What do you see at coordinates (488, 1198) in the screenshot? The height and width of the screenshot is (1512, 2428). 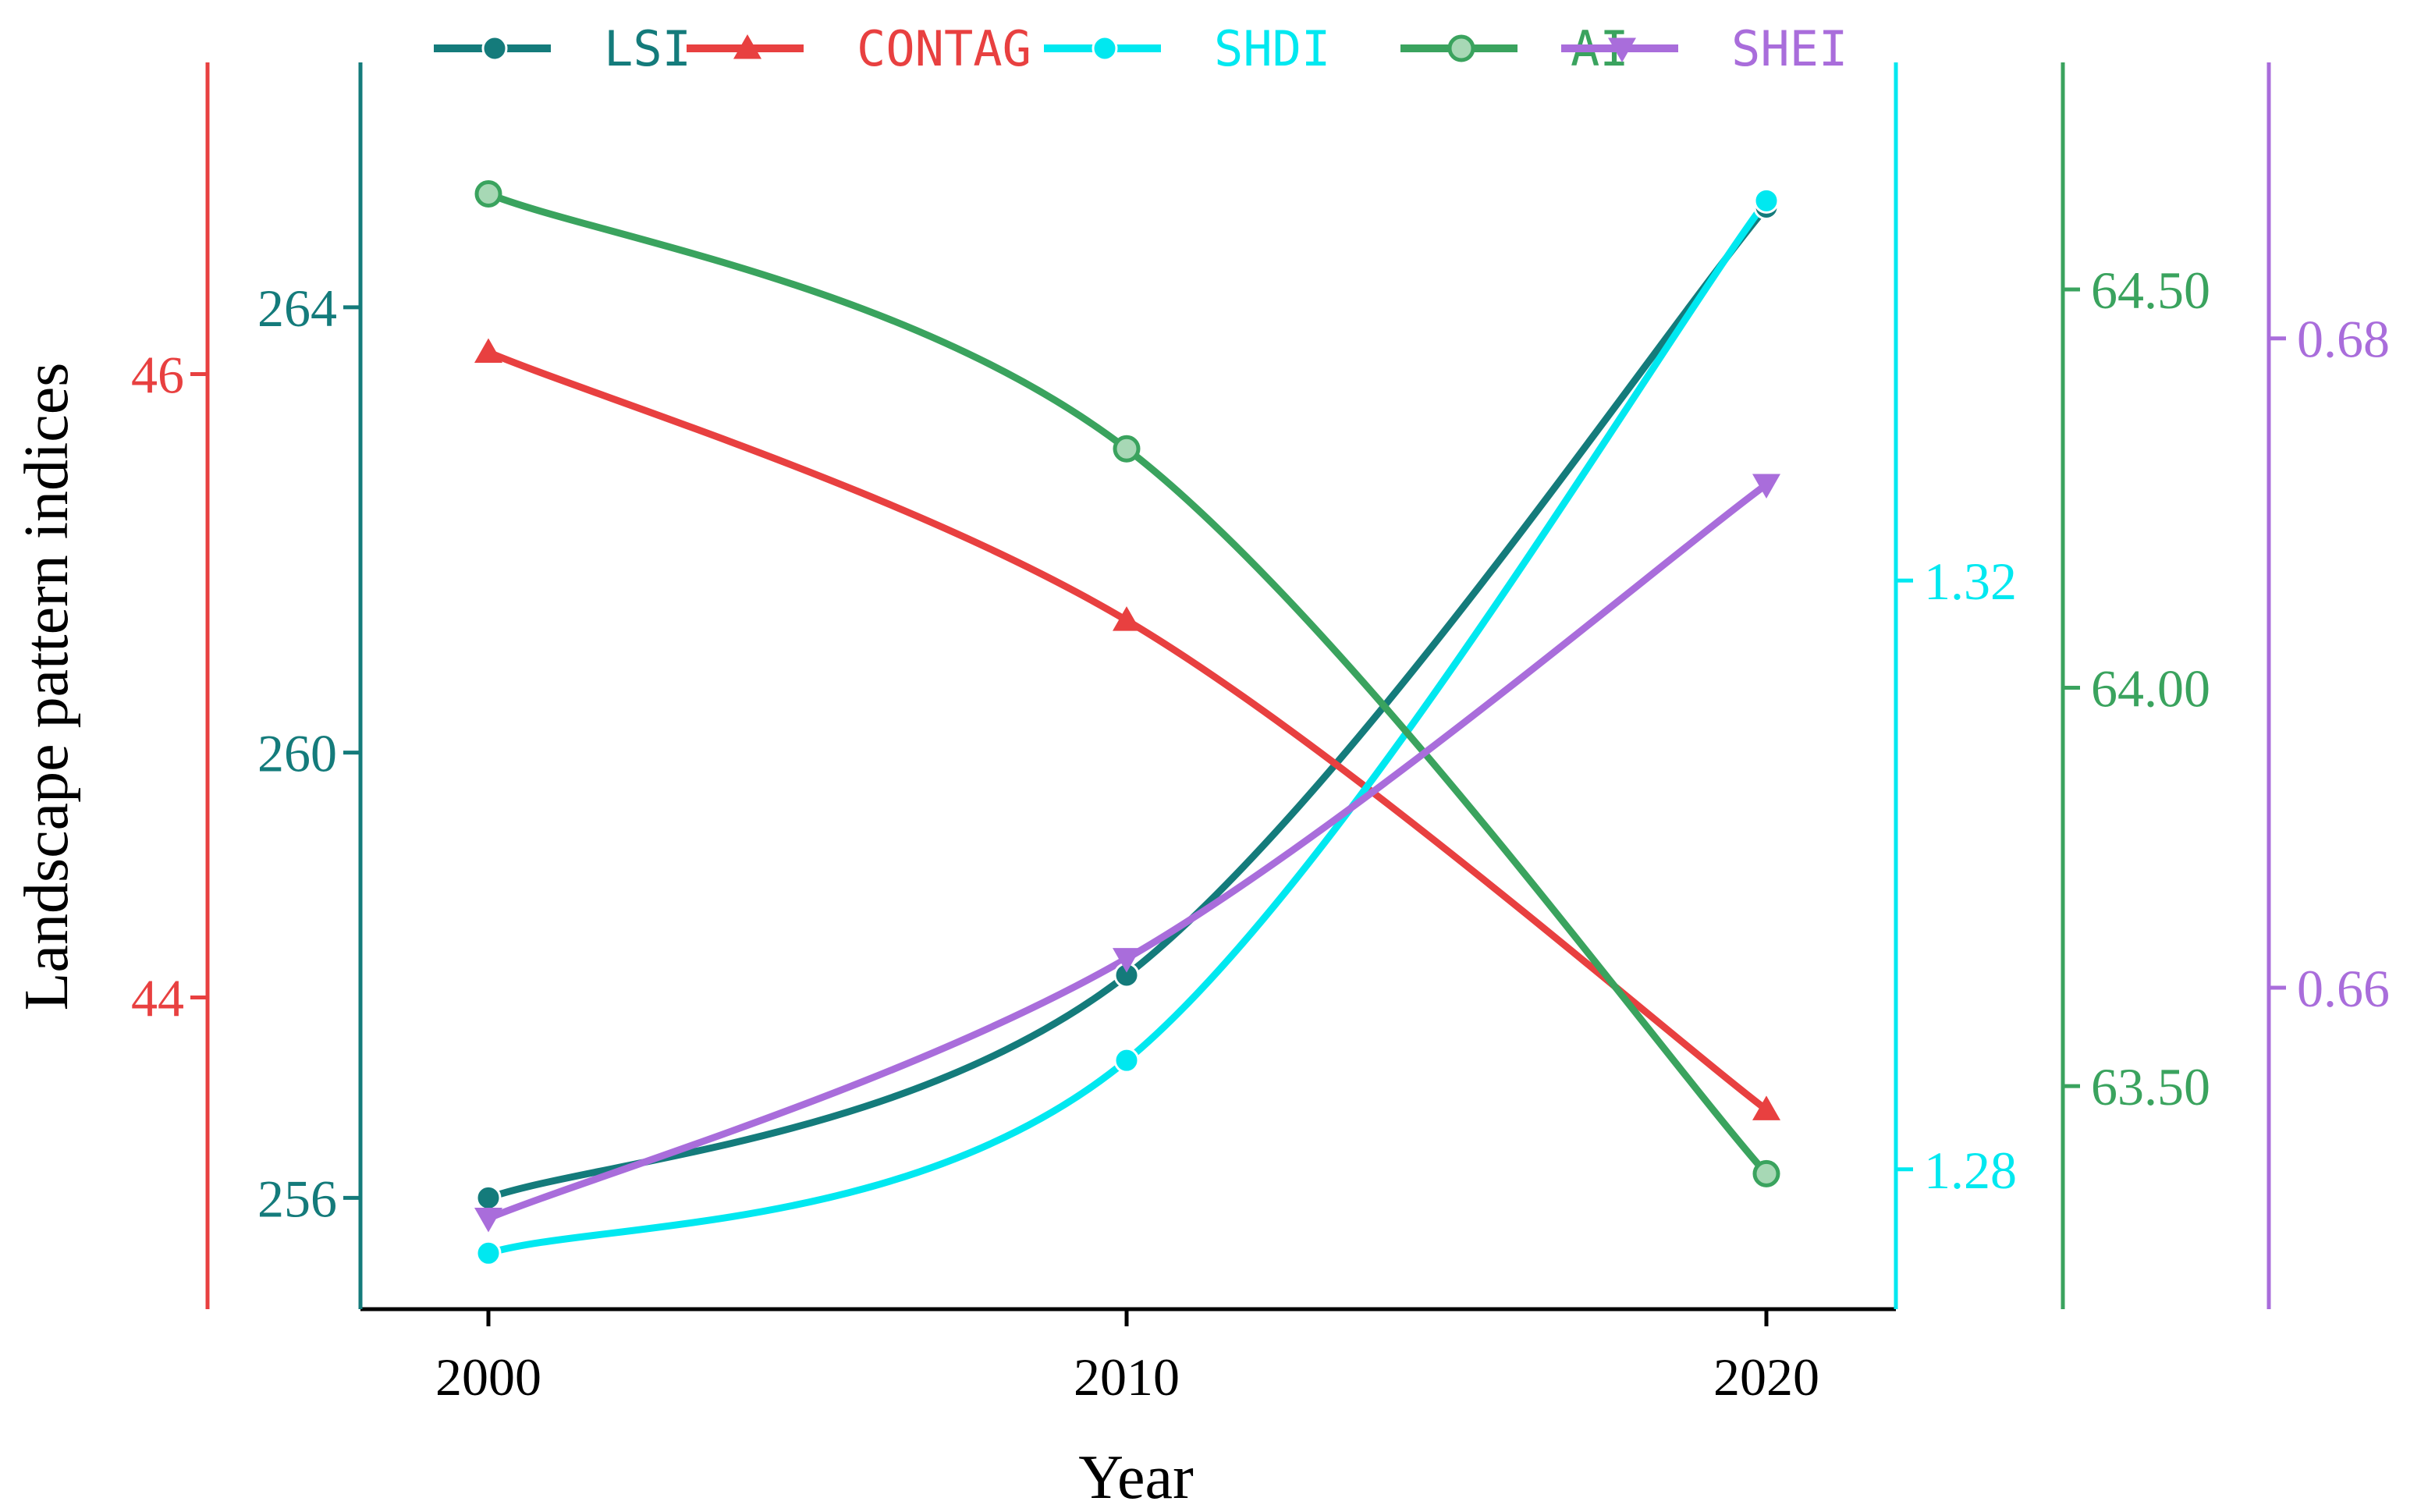 I see `data-point-lsi` at bounding box center [488, 1198].